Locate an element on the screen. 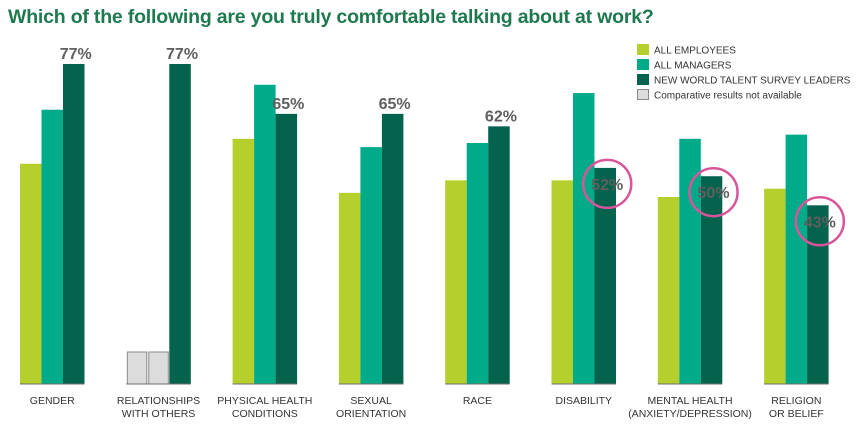  category-label: SEXUAL is located at coordinates (371, 401).